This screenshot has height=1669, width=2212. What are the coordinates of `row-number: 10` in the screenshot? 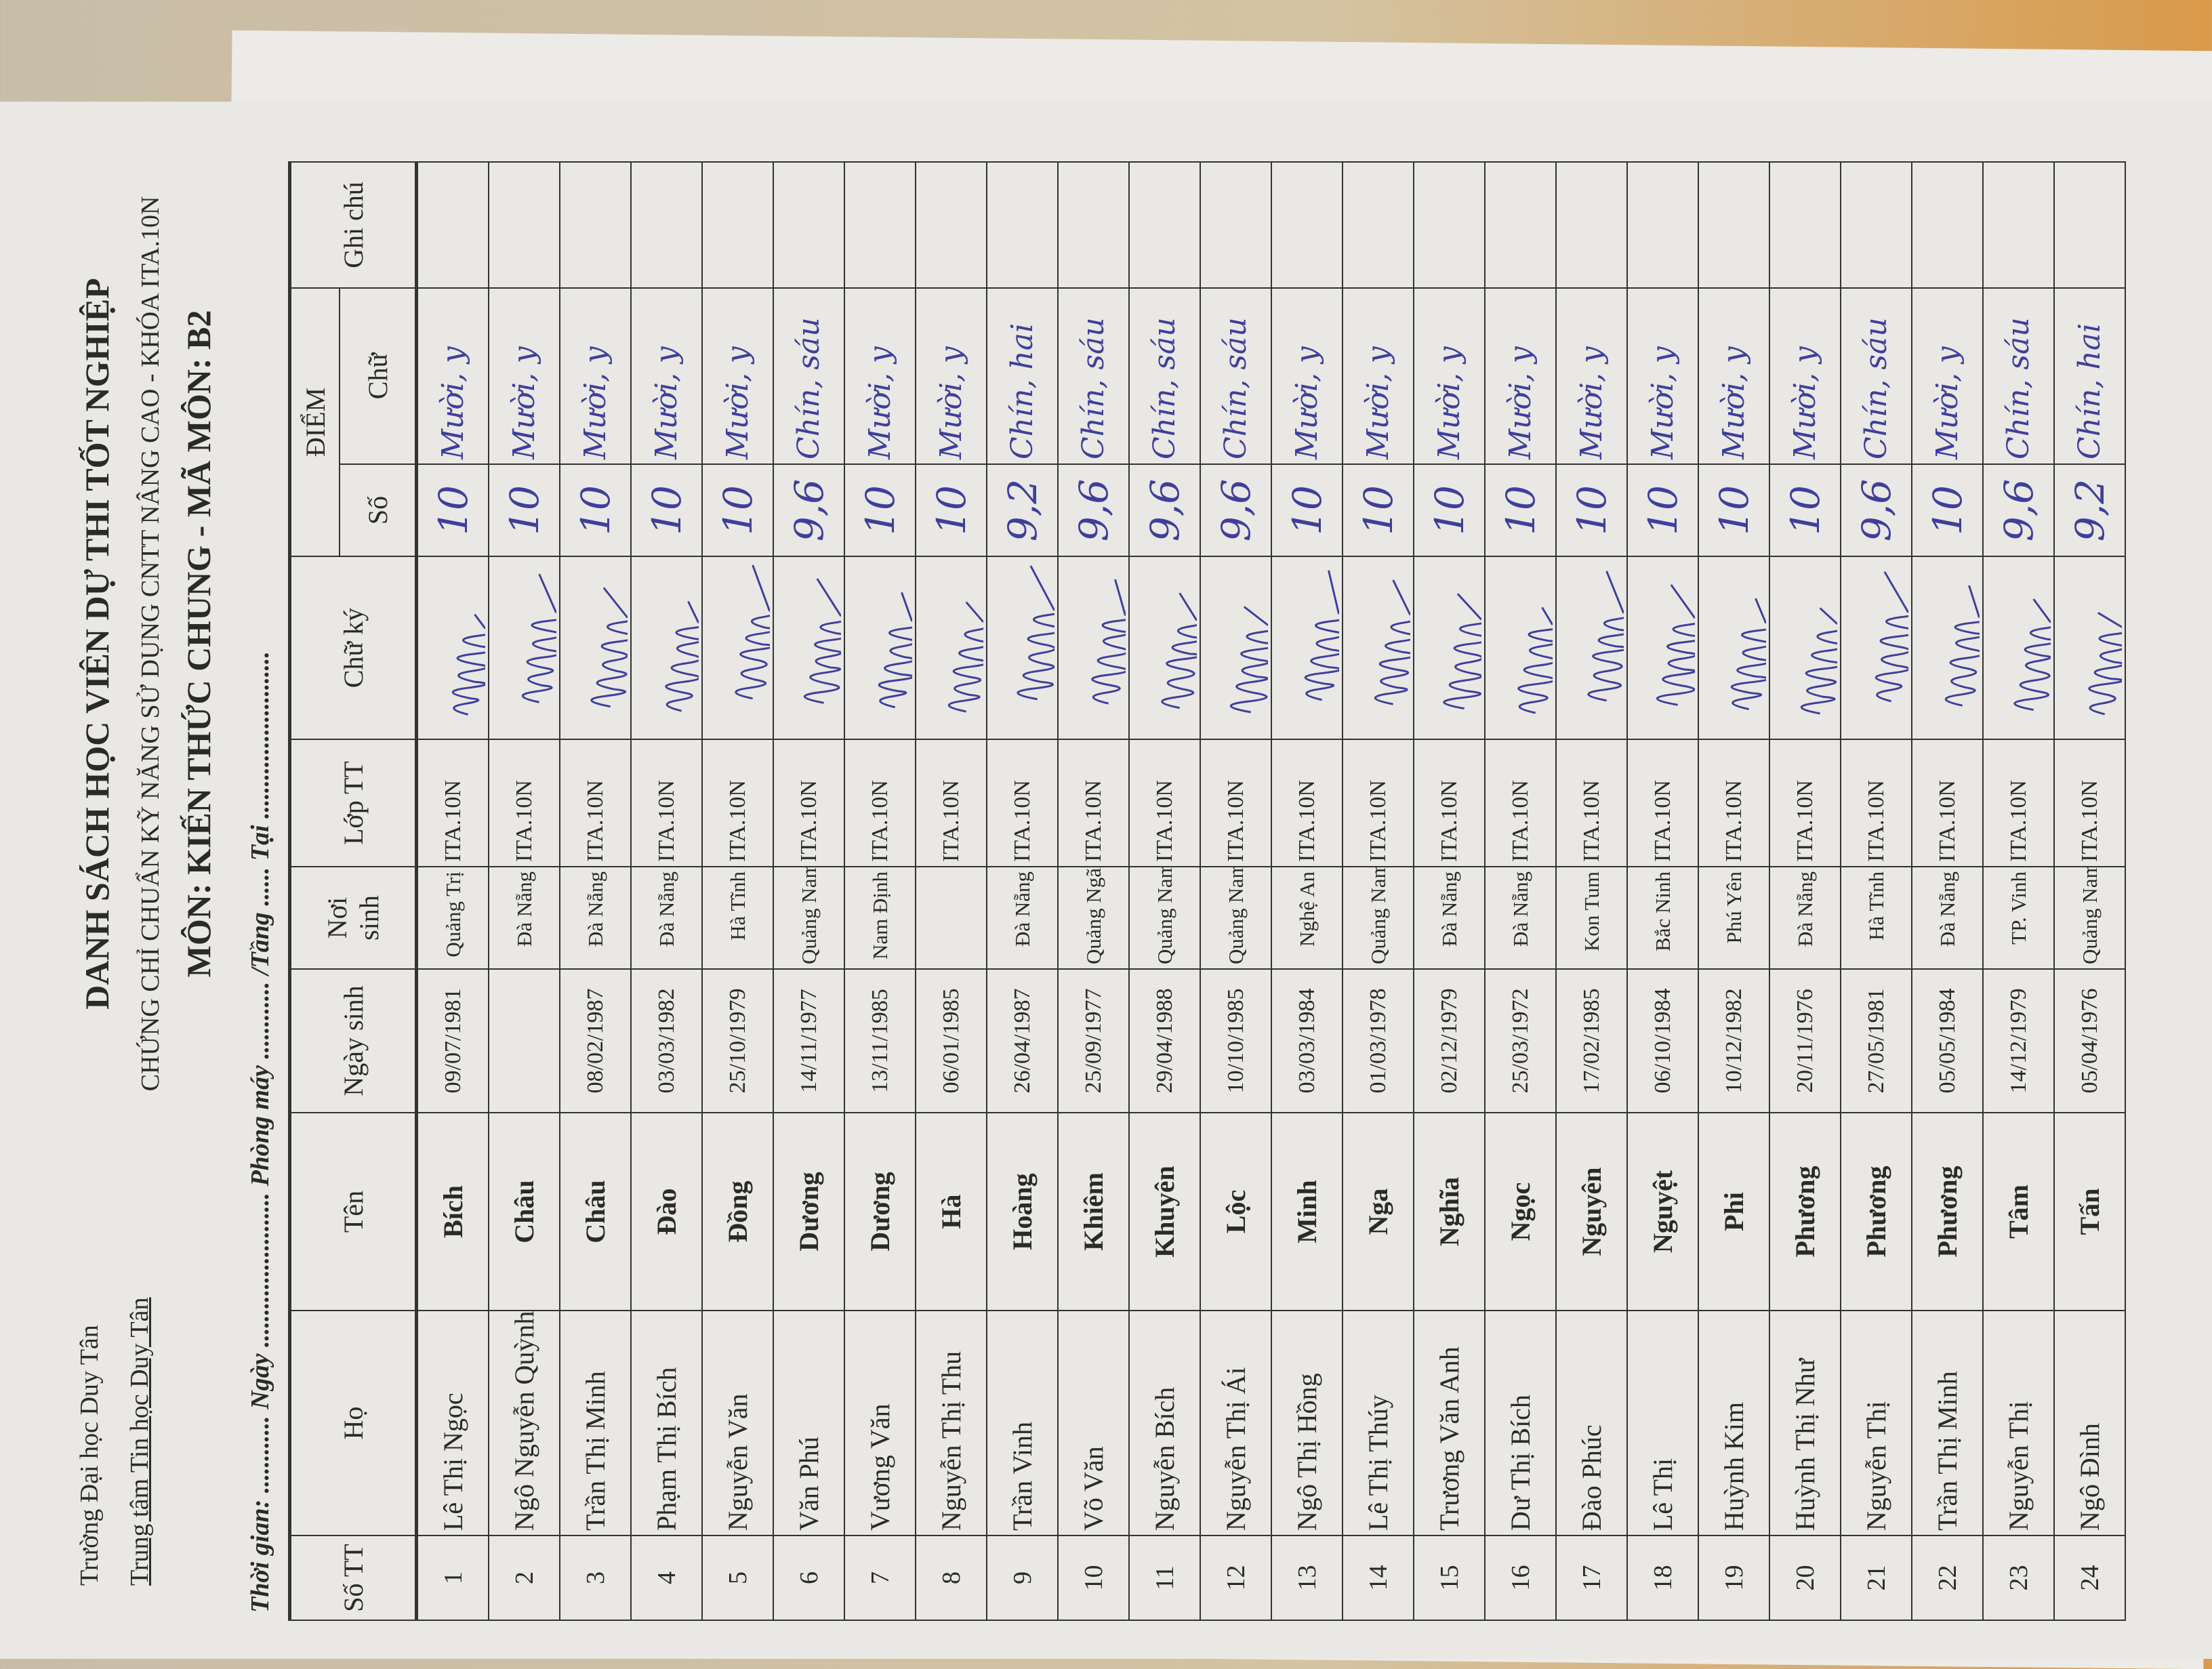 It's located at (1093, 1578).